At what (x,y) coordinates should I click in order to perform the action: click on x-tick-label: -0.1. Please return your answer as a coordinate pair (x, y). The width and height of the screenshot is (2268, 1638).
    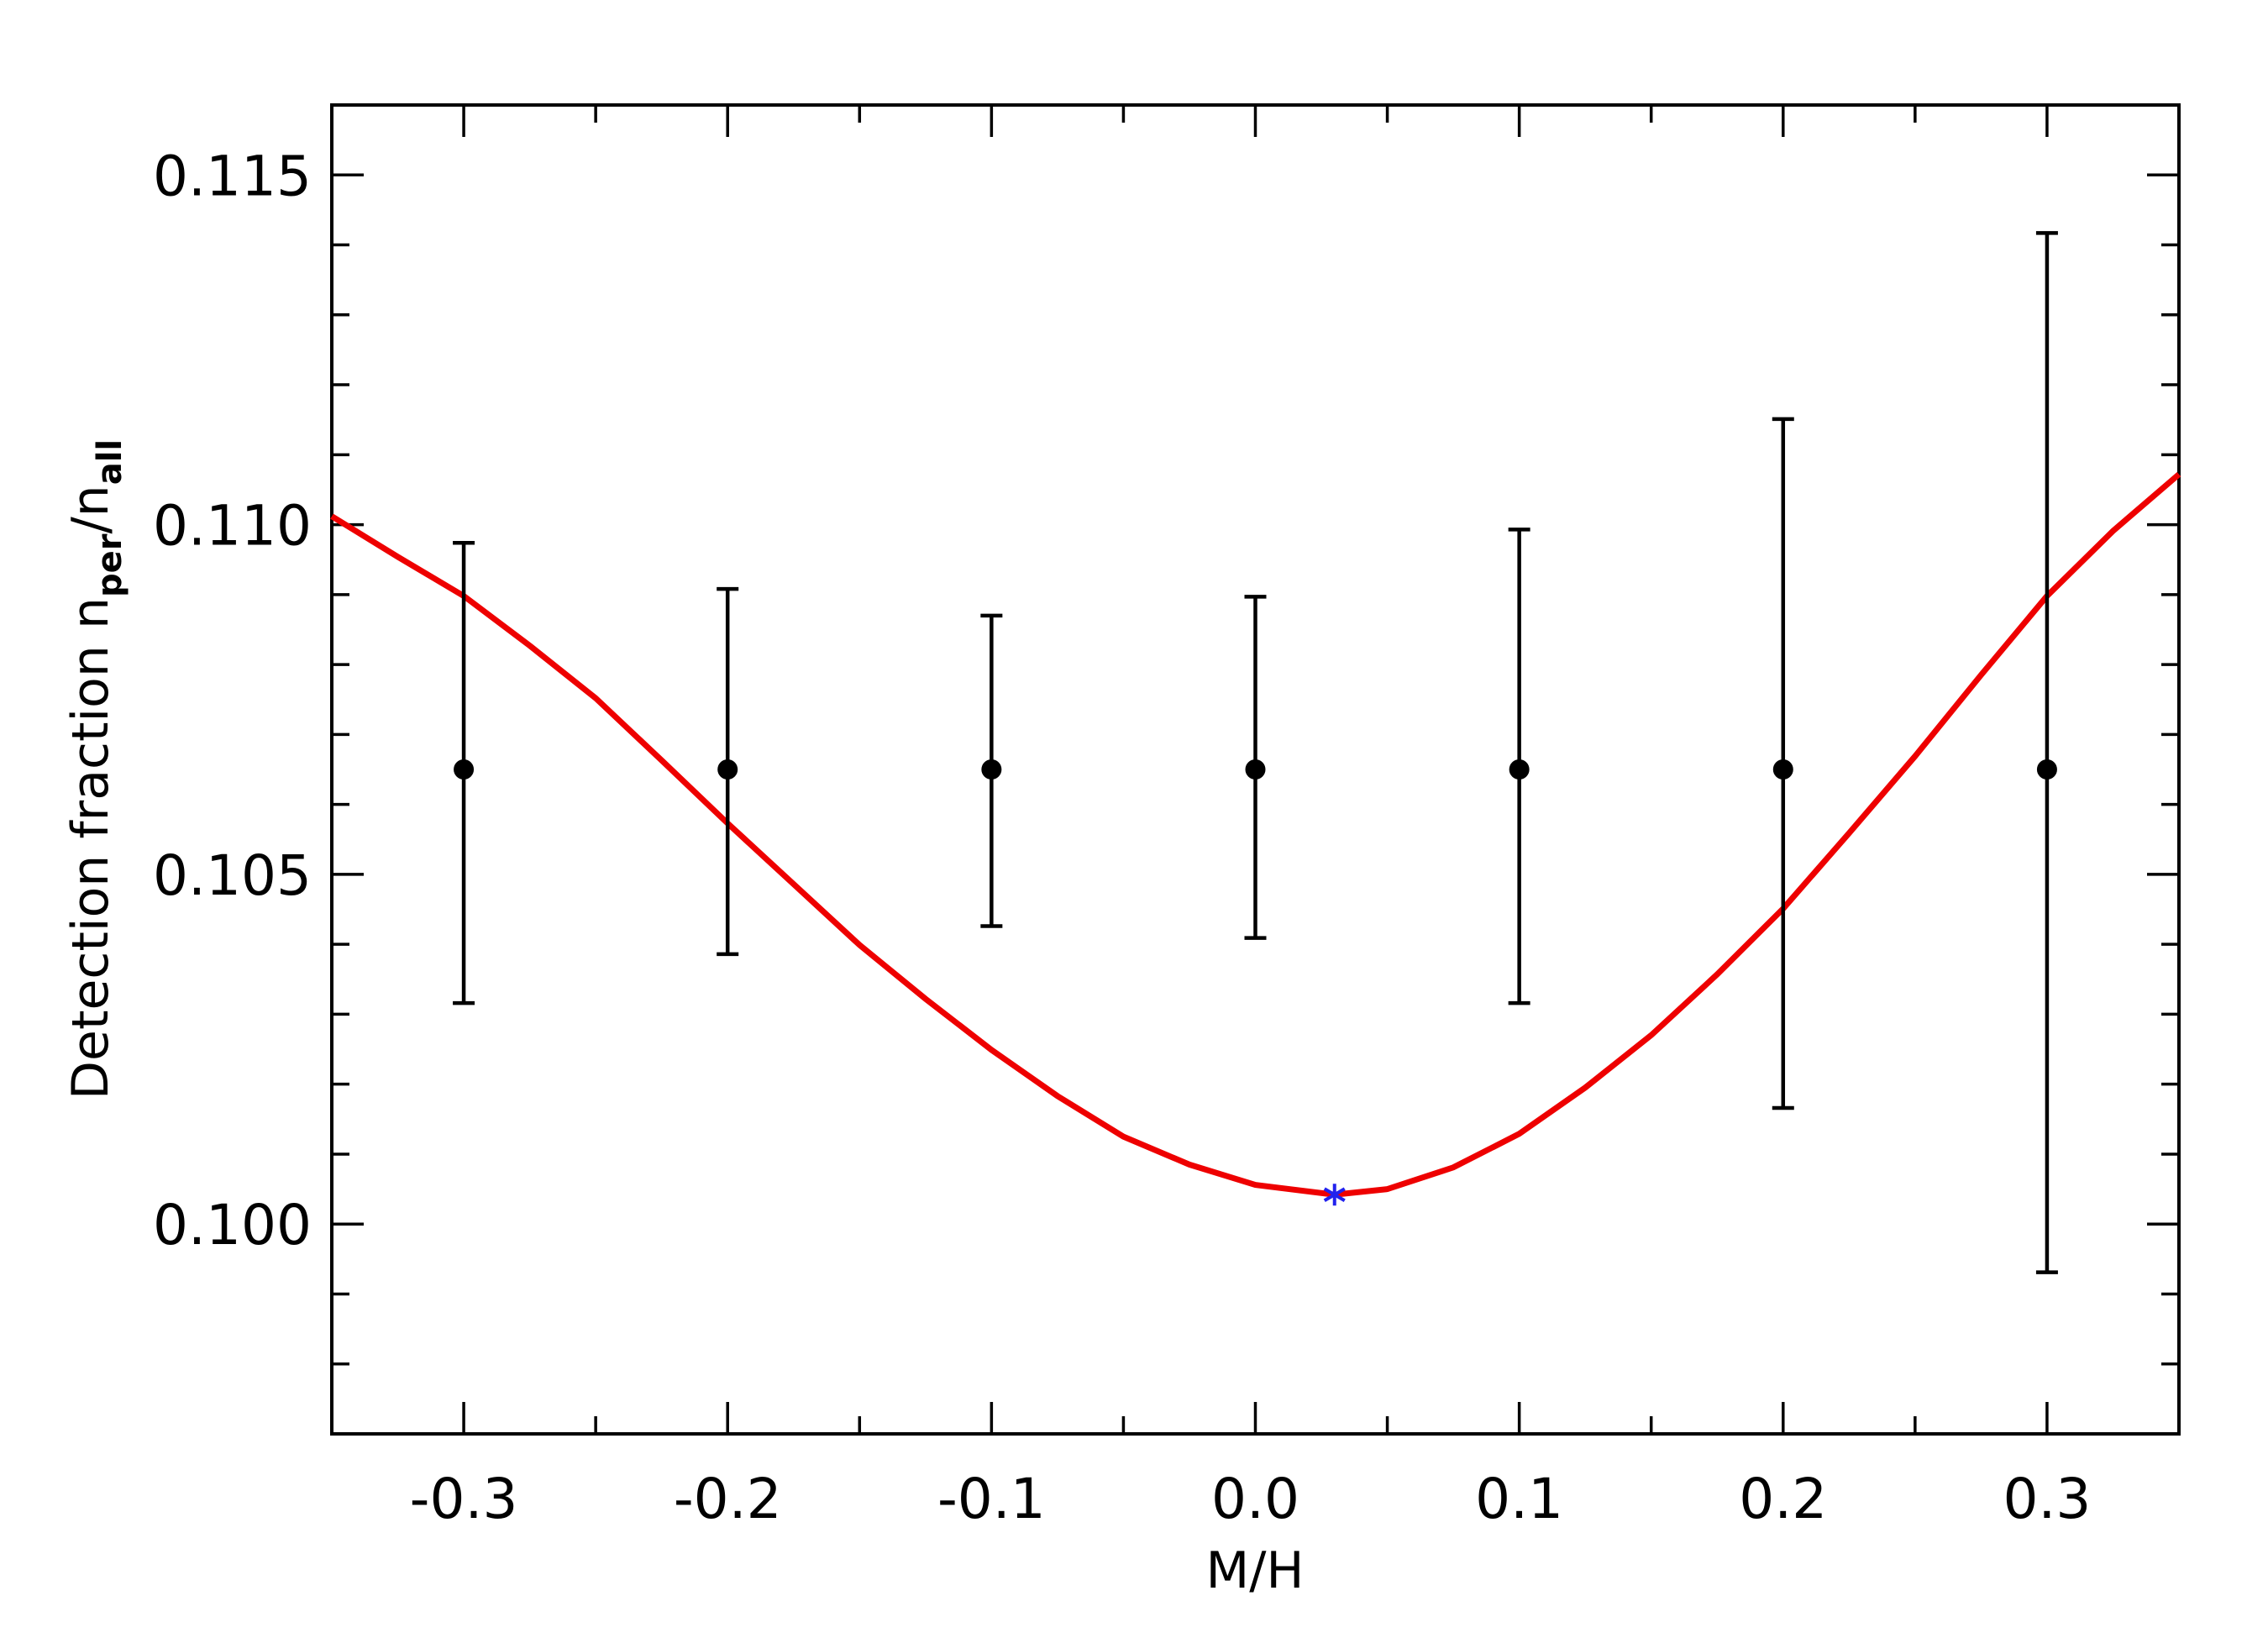
    Looking at the image, I should click on (991, 1499).